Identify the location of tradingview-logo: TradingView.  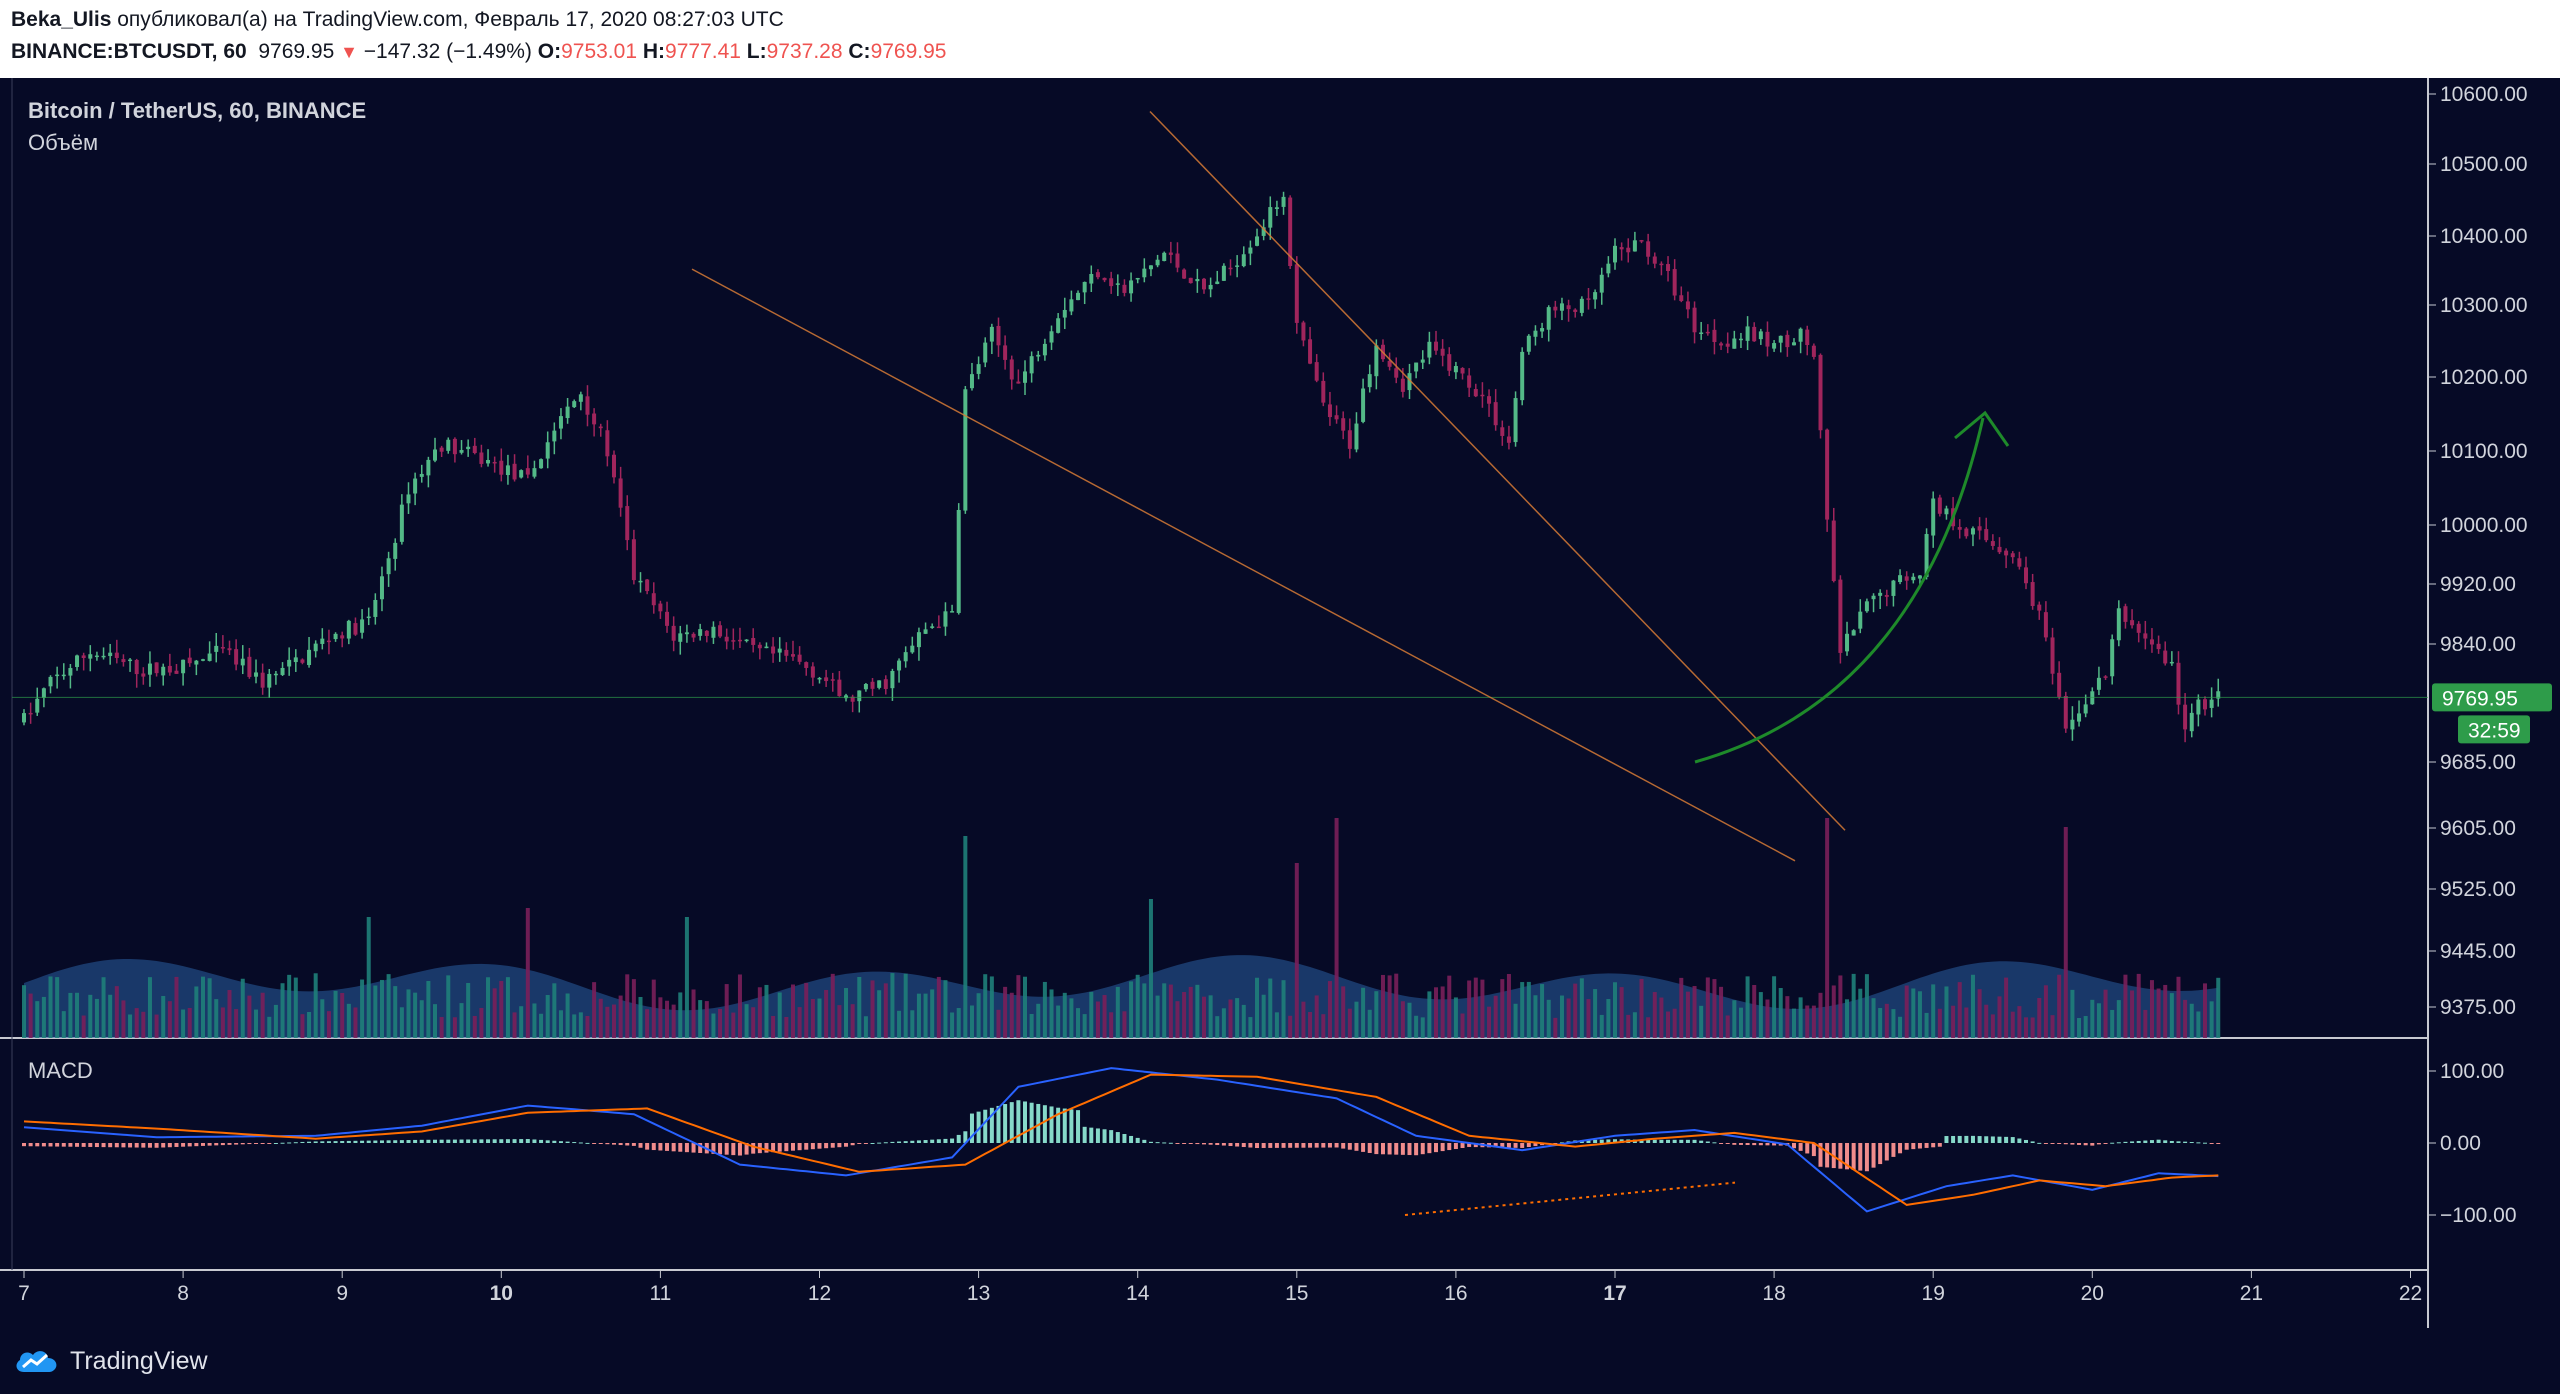
(110, 1361).